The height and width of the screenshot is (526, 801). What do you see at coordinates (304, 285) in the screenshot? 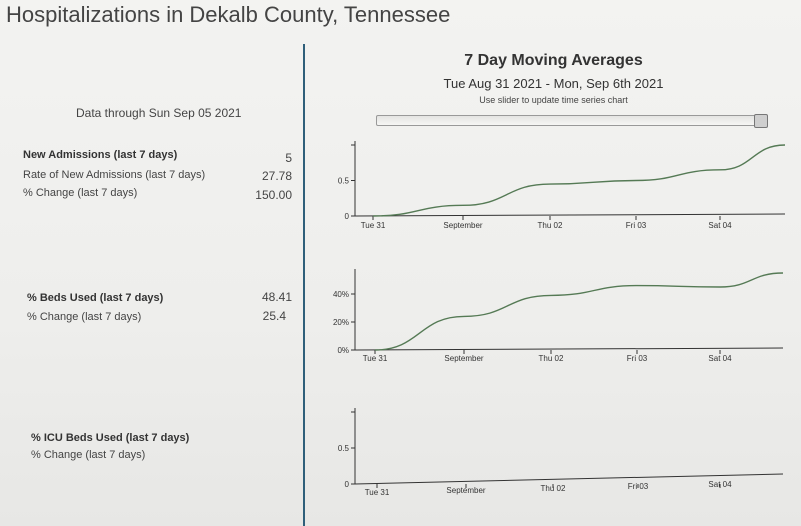
I see `panel-divider` at bounding box center [304, 285].